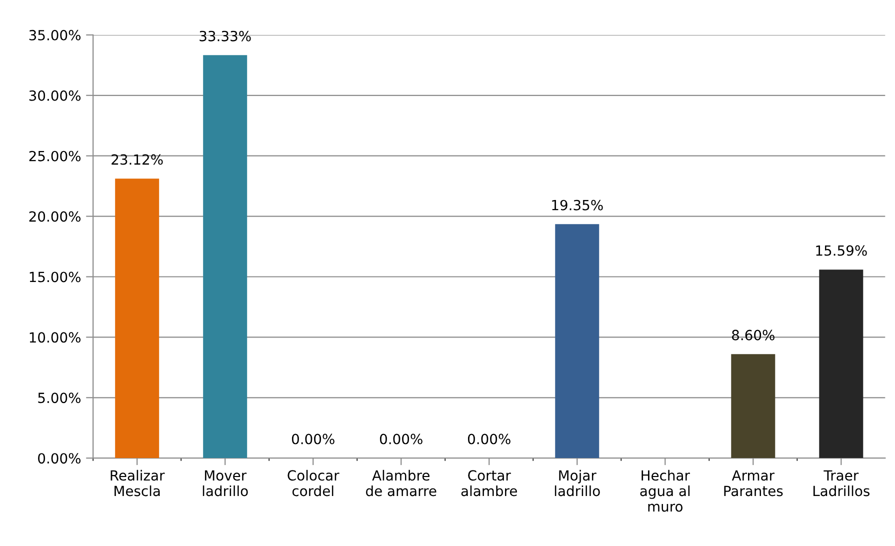 This screenshot has height=546, width=895. Describe the element at coordinates (55, 35) in the screenshot. I see `y-tick-label: 35.00%` at that location.